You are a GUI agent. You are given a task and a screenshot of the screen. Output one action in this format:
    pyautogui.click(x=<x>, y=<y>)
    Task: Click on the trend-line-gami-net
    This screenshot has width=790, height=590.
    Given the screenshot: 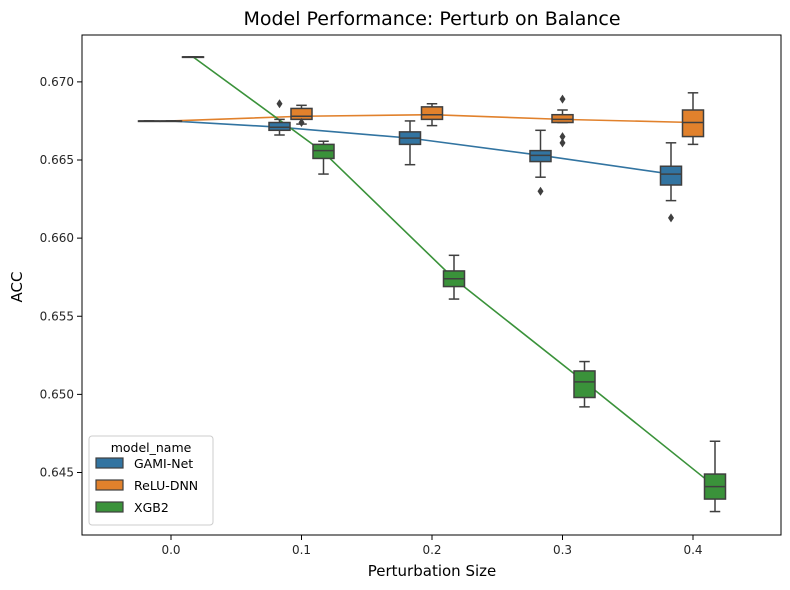 What is the action you would take?
    pyautogui.click(x=421, y=147)
    